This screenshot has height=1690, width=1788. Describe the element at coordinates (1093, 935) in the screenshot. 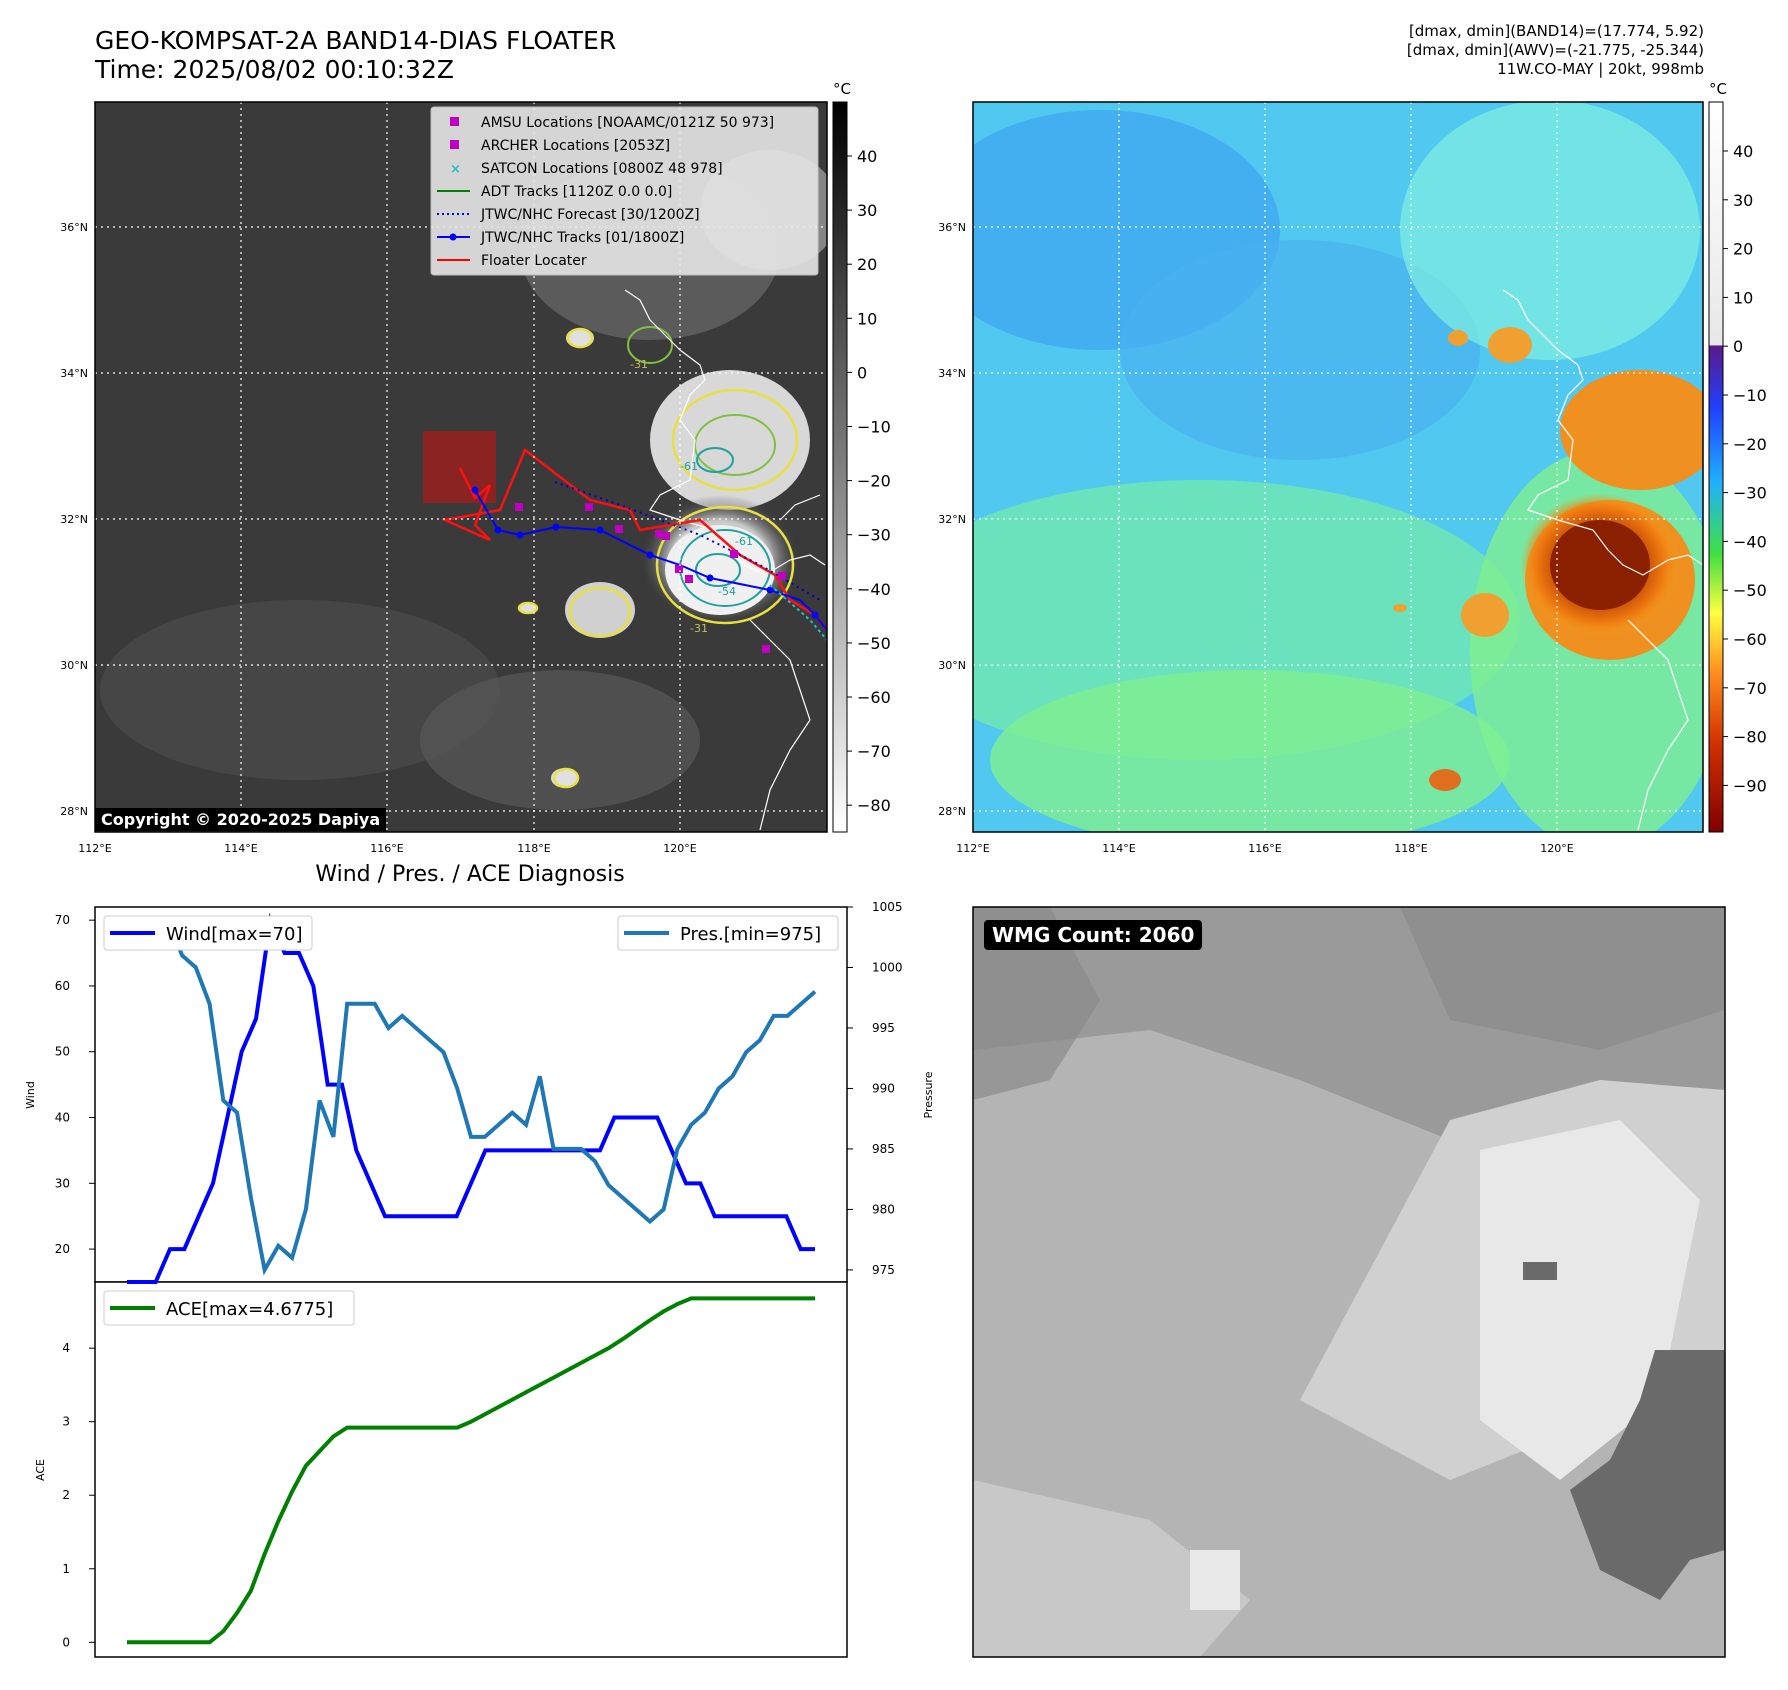

I see `wmg-count-badge: WMG Count: 2060` at that location.